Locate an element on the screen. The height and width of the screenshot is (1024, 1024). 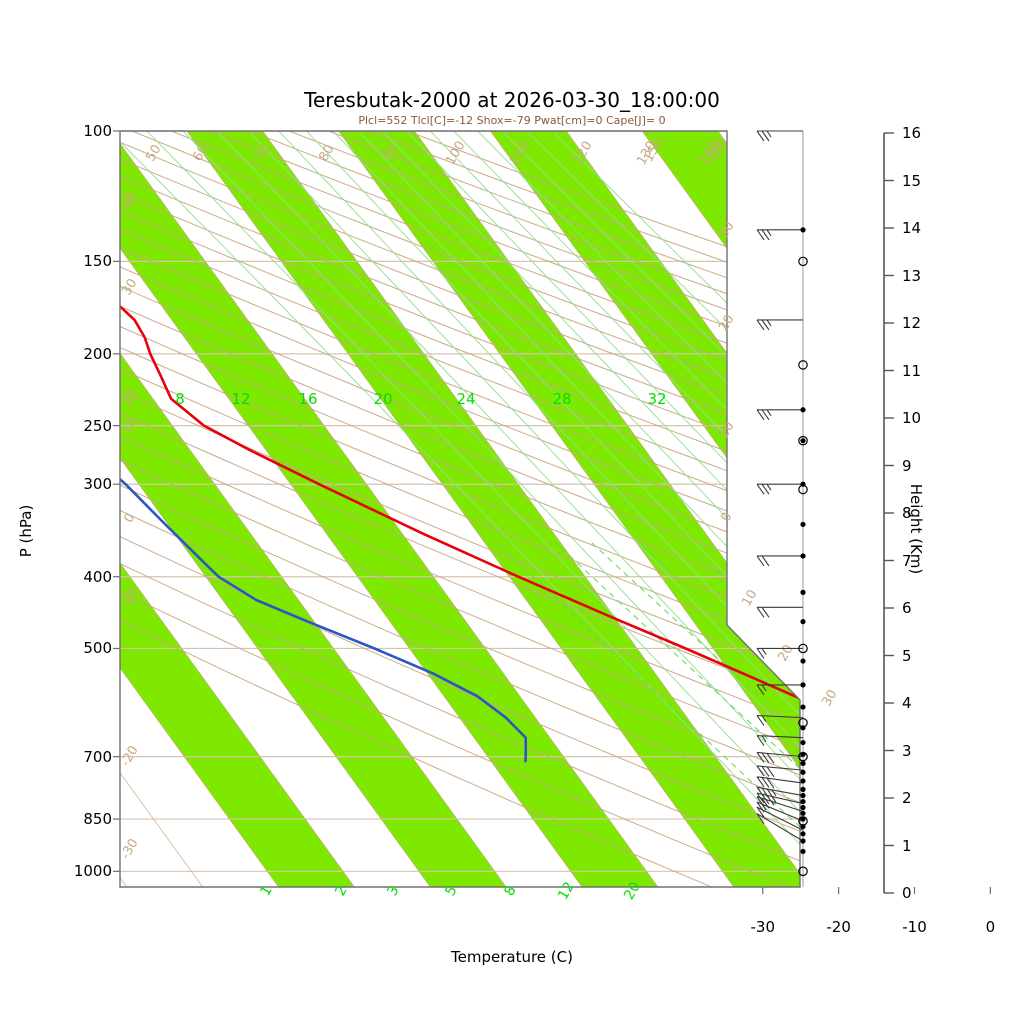
height-tick: 6 is located at coordinates (907, 608).